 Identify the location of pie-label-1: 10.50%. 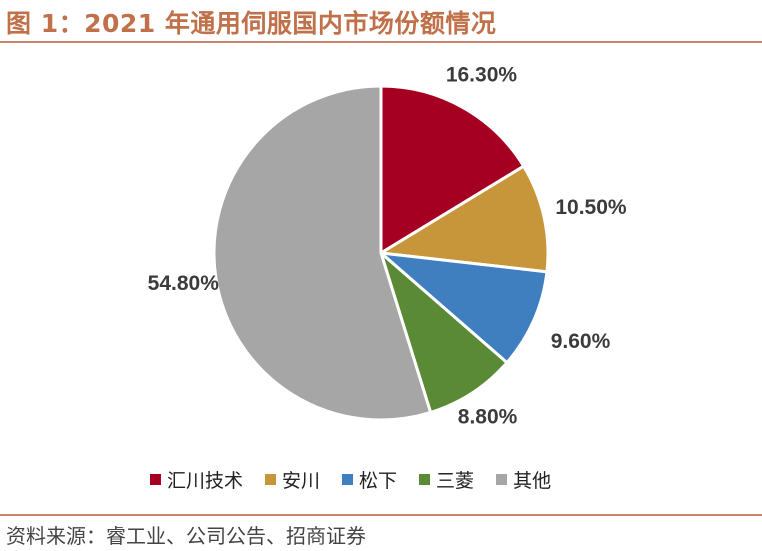
(591, 207).